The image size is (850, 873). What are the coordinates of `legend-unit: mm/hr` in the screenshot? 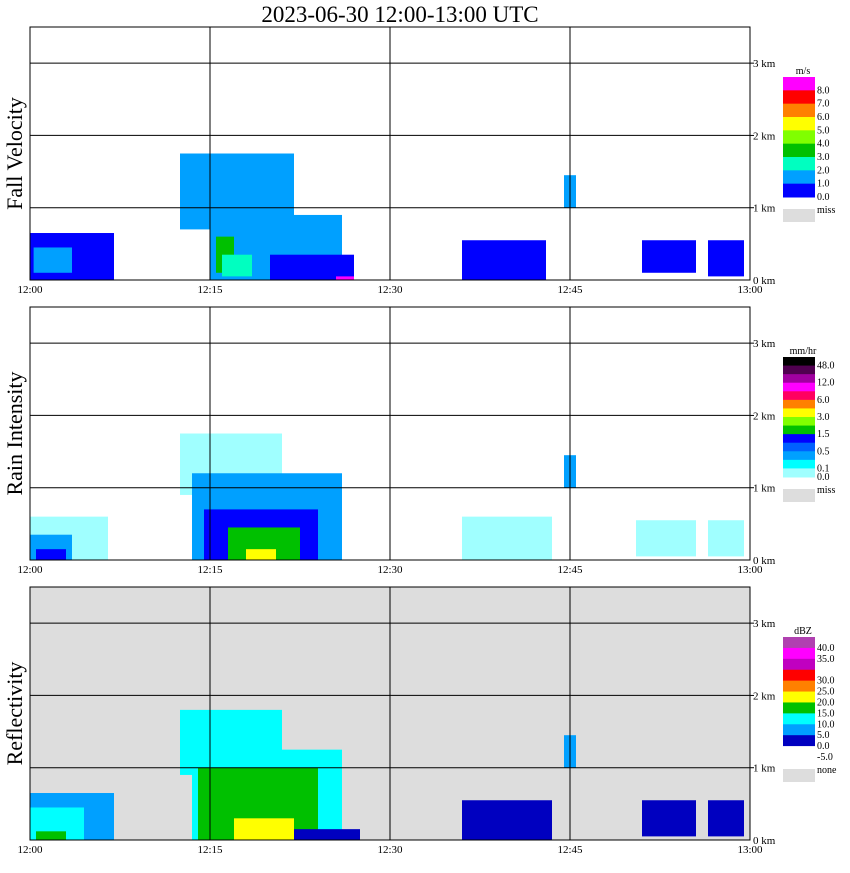 It's located at (803, 351).